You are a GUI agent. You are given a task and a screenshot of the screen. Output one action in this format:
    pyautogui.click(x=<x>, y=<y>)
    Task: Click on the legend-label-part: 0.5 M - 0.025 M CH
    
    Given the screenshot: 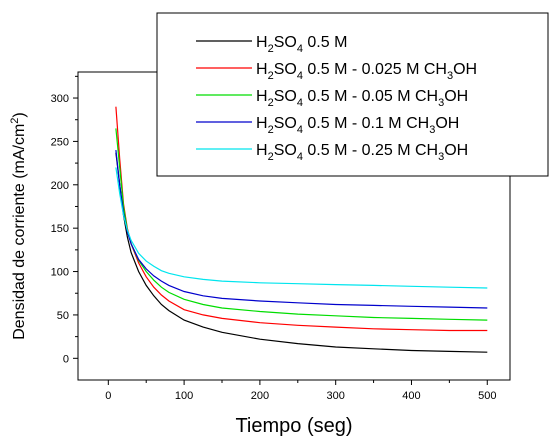 What is the action you would take?
    pyautogui.click(x=375, y=69)
    